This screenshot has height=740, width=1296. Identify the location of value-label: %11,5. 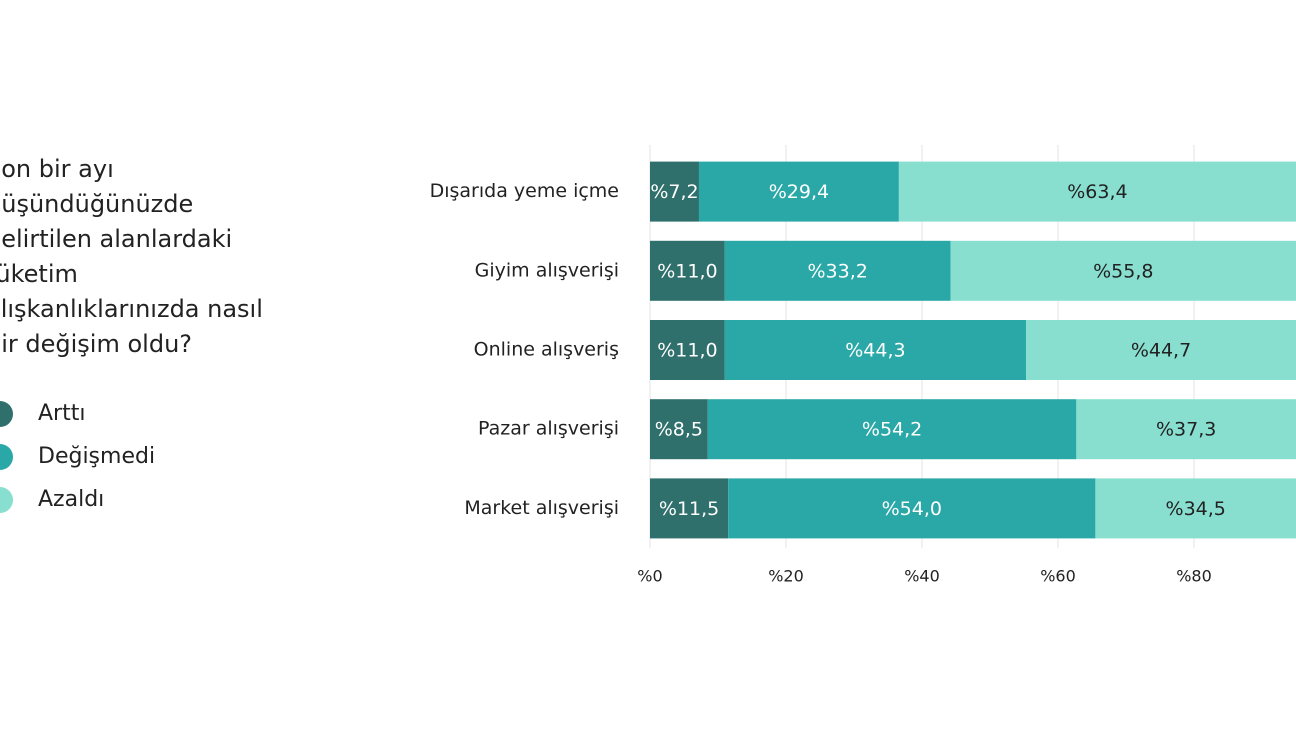
(689, 509).